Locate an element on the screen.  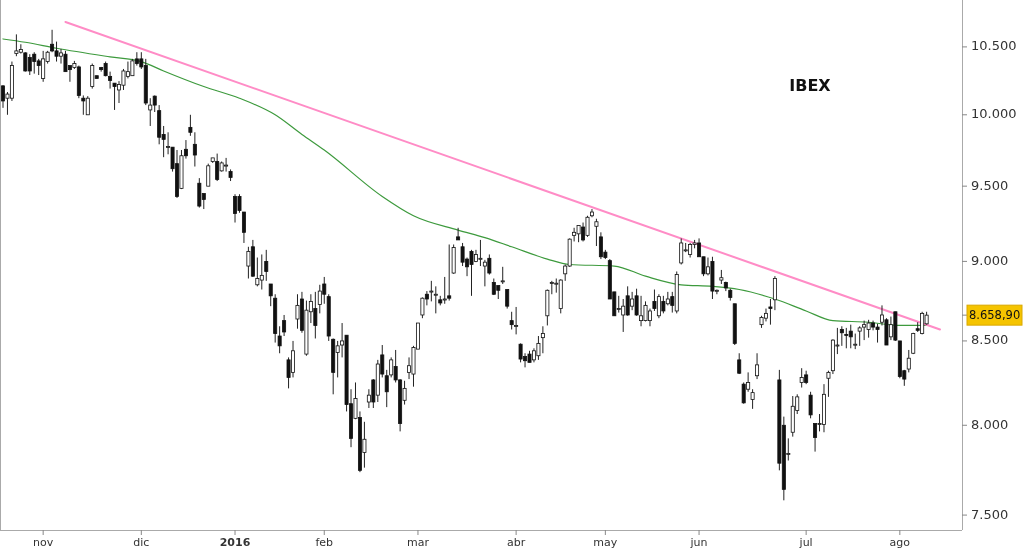
text: 8.658,90 is located at coordinates (995, 314).